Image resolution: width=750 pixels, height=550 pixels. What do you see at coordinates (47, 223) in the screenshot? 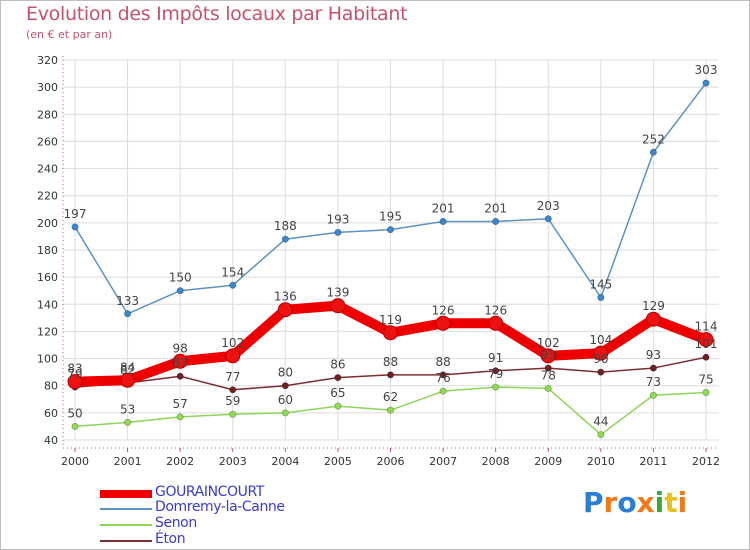
I see `y-tick-label: 200` at bounding box center [47, 223].